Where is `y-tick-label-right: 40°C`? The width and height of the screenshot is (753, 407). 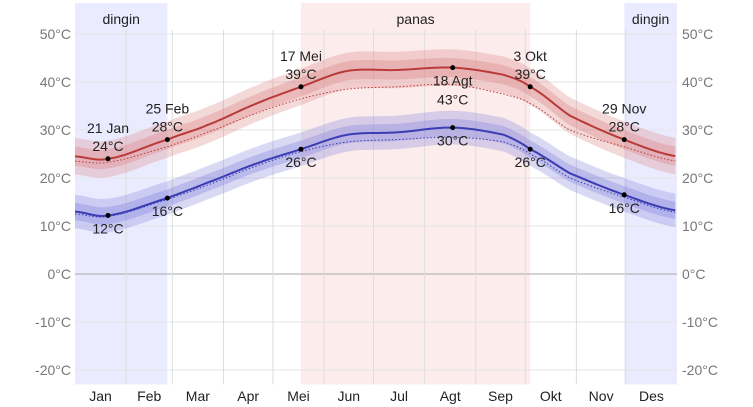 y-tick-label-right: 40°C is located at coordinates (697, 82).